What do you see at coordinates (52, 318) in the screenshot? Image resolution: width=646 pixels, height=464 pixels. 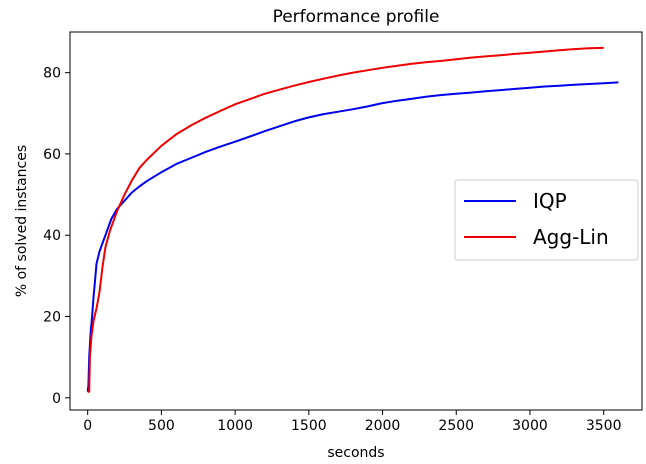 I see `y-tick-label: 20` at bounding box center [52, 318].